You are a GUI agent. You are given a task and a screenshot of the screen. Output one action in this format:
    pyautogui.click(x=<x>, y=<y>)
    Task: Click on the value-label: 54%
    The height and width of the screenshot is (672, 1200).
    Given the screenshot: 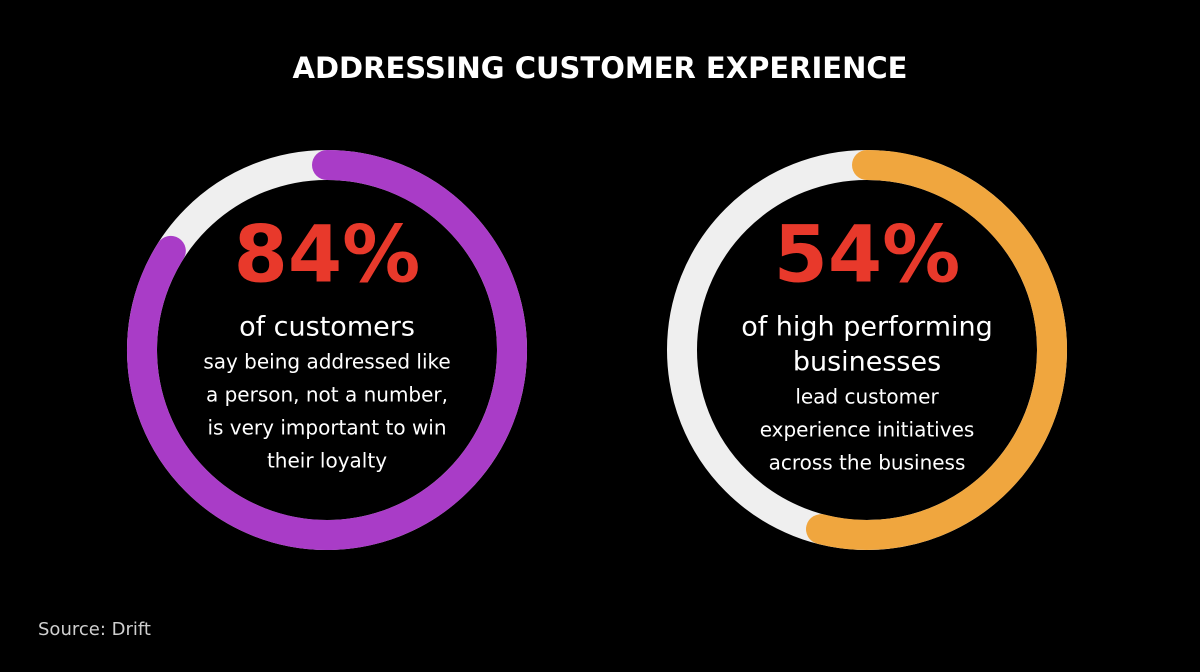 What is the action you would take?
    pyautogui.click(x=867, y=255)
    